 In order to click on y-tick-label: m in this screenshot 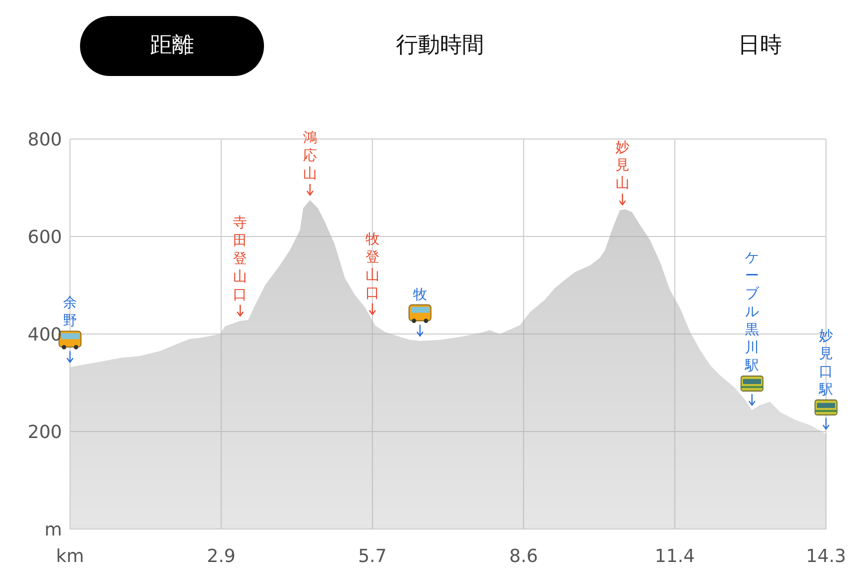, I will do `click(53, 529)`.